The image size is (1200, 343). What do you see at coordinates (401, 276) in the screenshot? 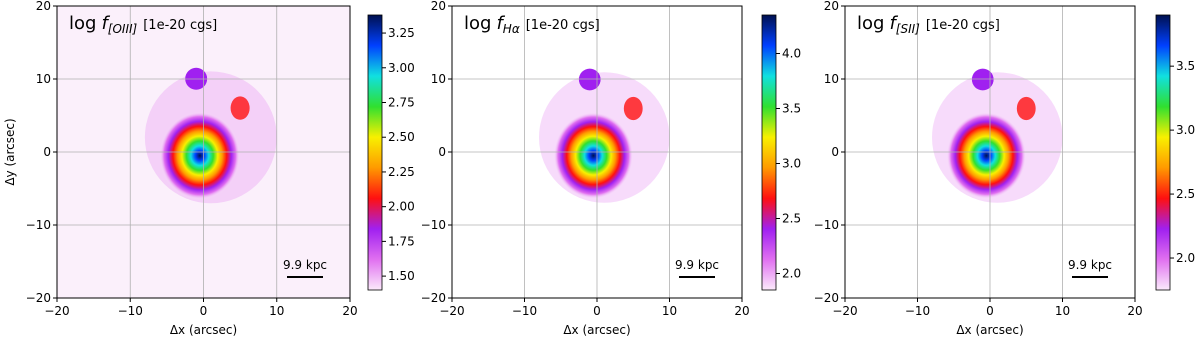
I see `colorbar-tick-label: 1.50` at bounding box center [401, 276].